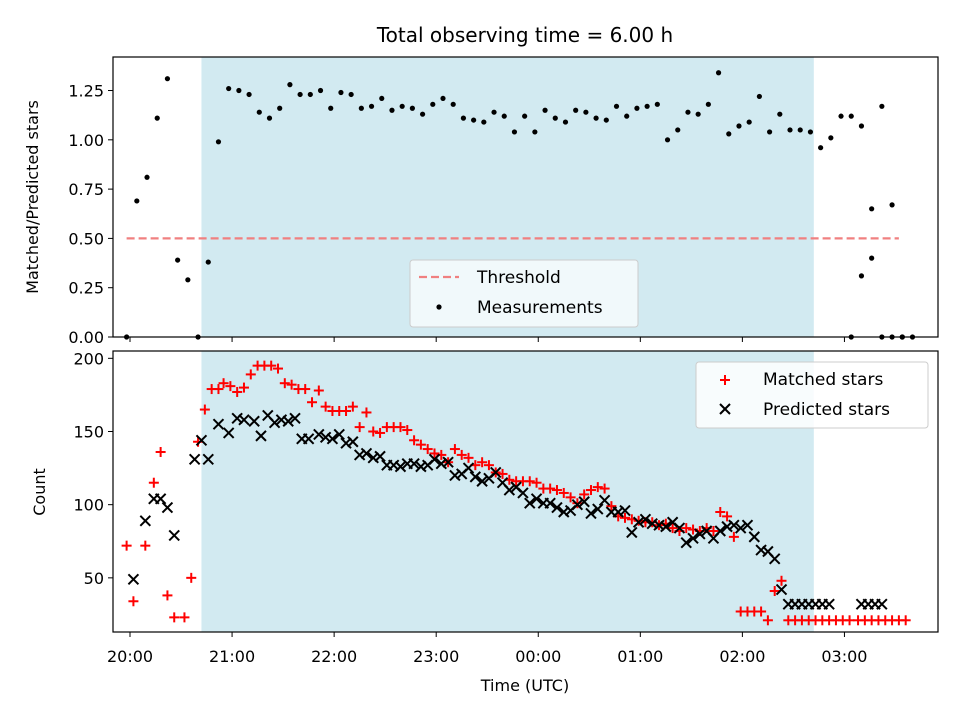  What do you see at coordinates (88, 431) in the screenshot?
I see `bottom-y-tick-label: 150` at bounding box center [88, 431].